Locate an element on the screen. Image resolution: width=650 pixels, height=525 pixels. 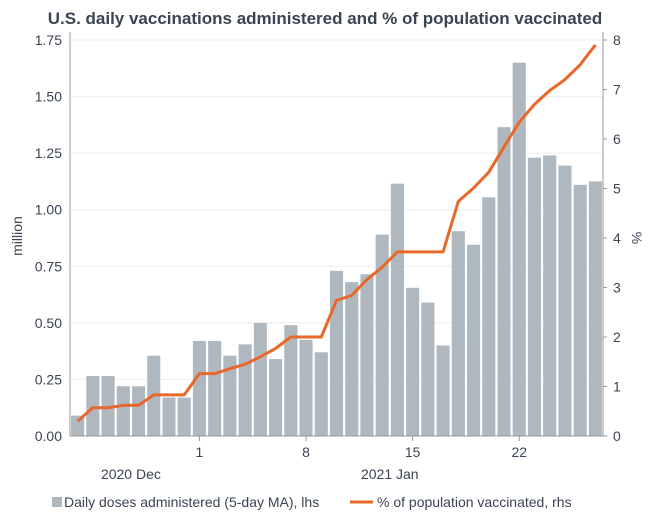
x-group-label: 2020 Dec is located at coordinates (131, 474).